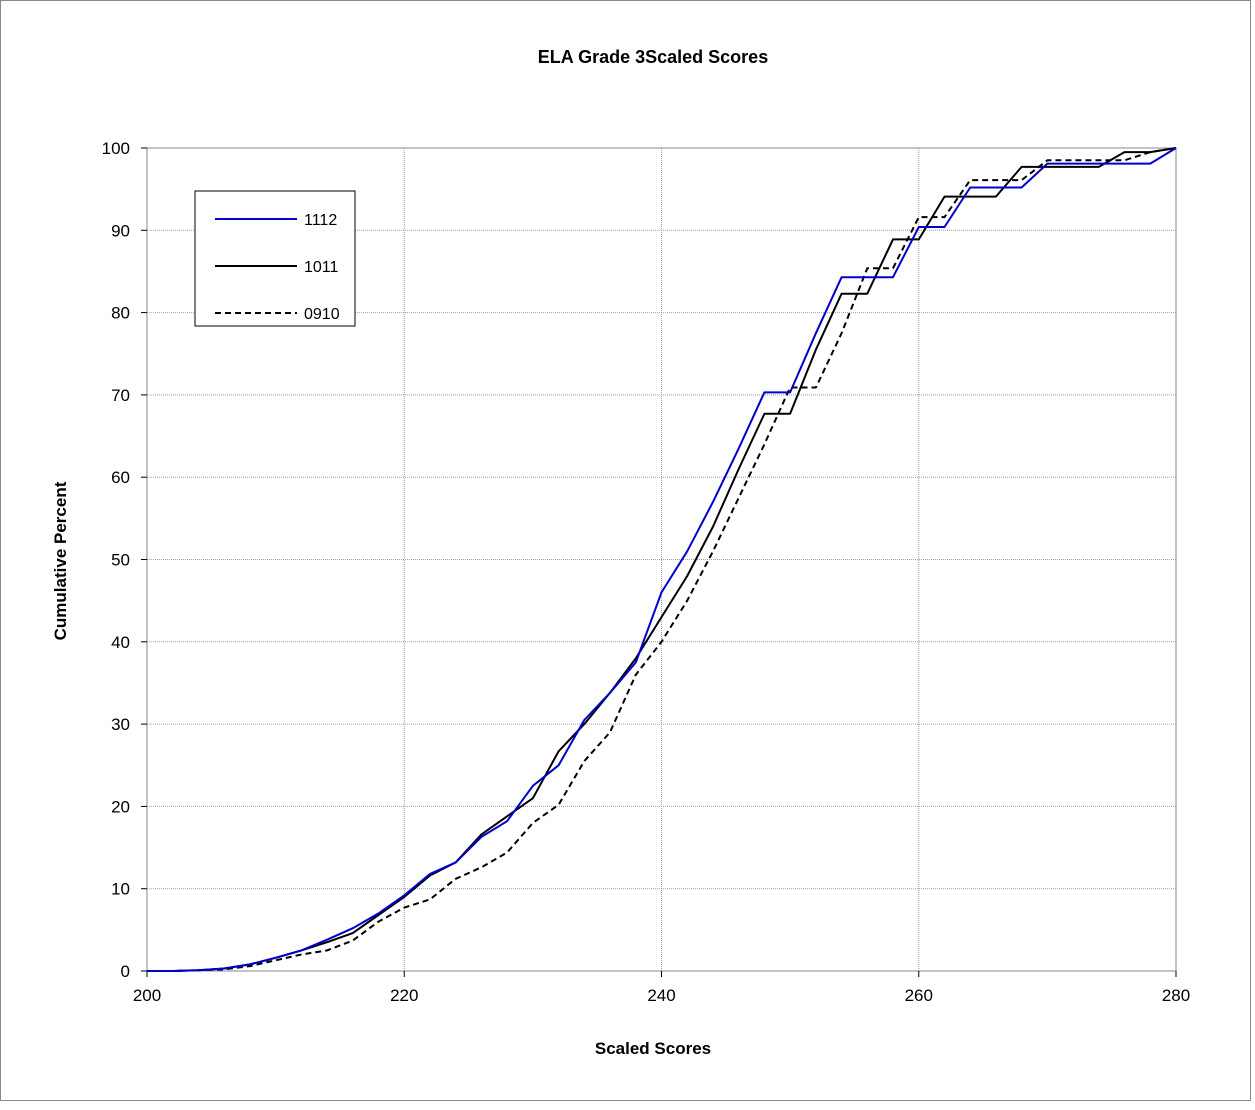  Describe the element at coordinates (120, 806) in the screenshot. I see `y-tick-label: 20` at that location.